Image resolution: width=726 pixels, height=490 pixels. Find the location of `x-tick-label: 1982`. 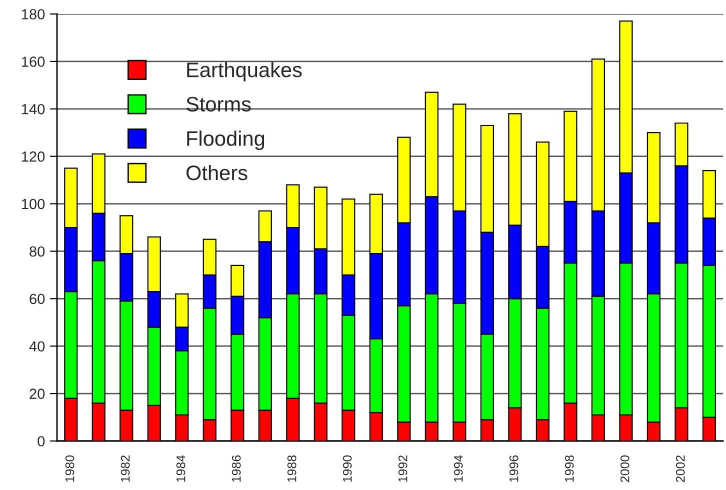

x-tick-label: 1982 is located at coordinates (125, 469).